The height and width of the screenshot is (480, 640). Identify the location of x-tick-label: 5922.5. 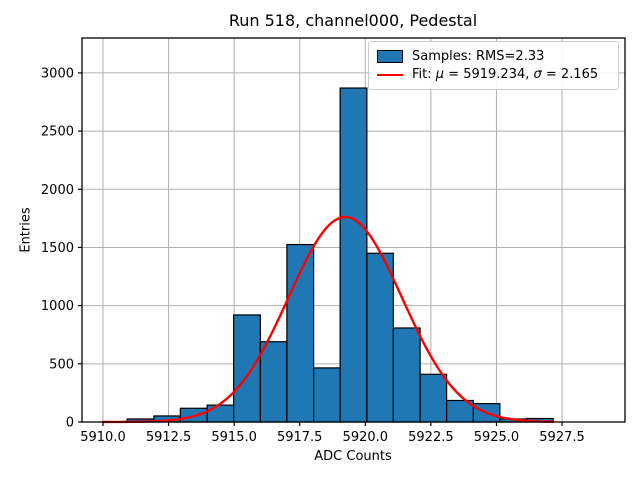
(431, 437).